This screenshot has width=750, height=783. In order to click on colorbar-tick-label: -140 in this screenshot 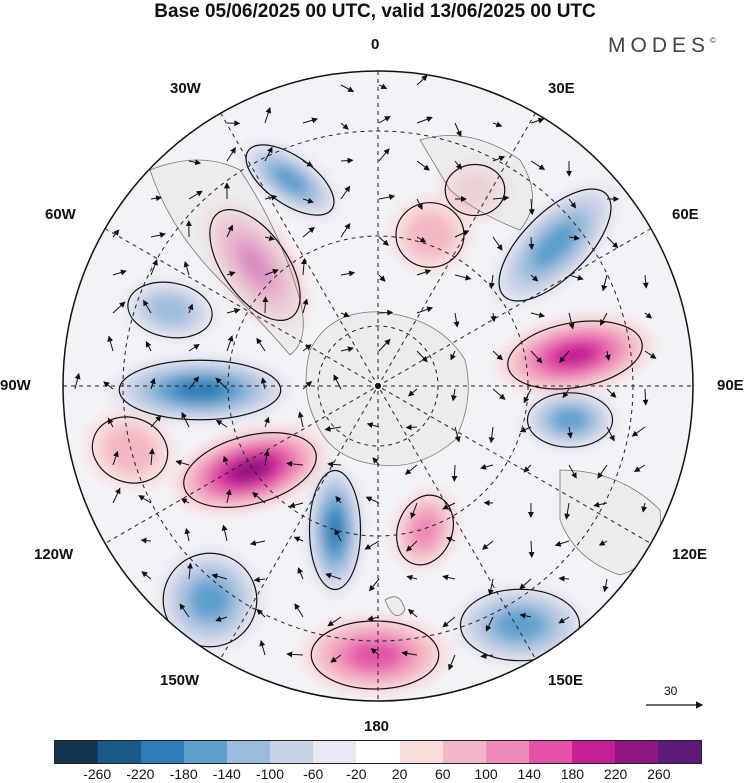, I will do `click(226, 774)`.